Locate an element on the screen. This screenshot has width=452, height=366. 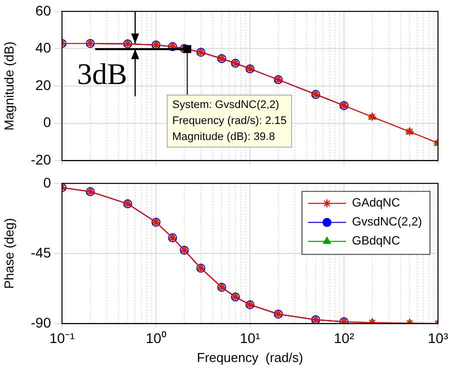
x-tick-label: 10³ is located at coordinates (438, 338).